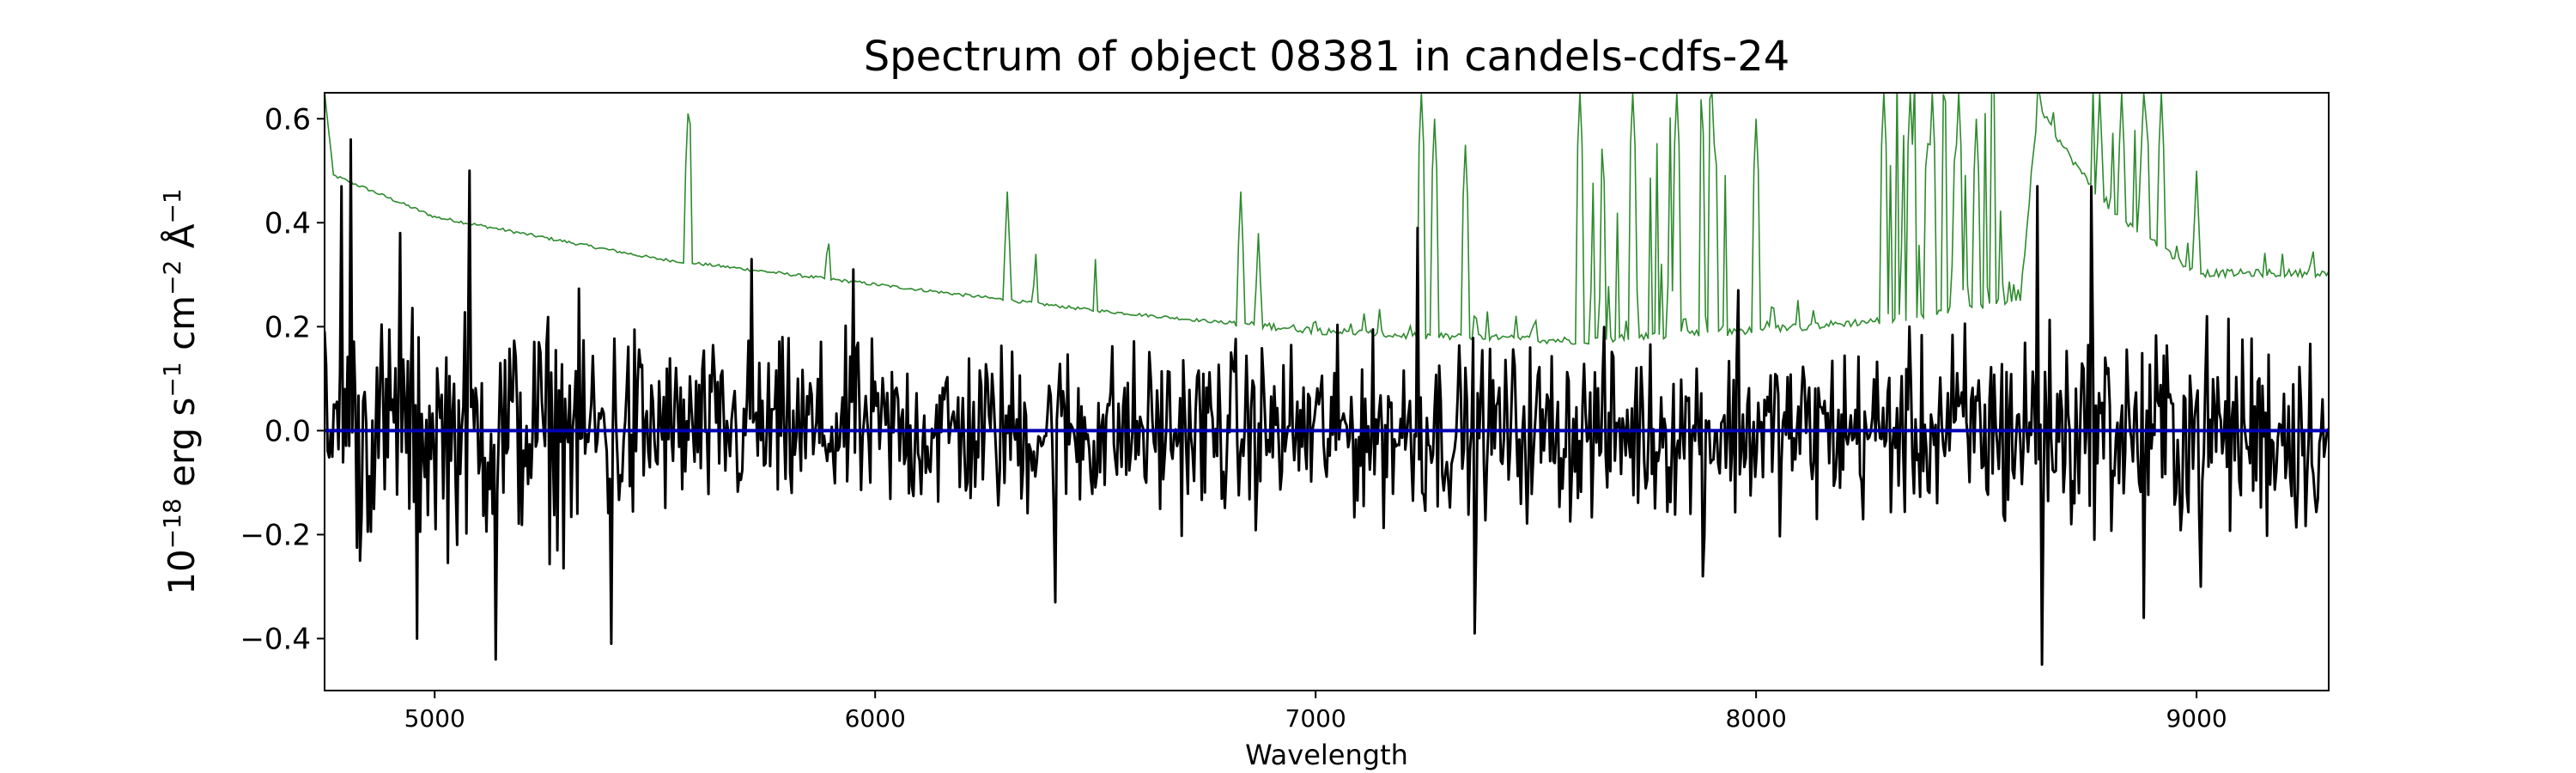 This screenshot has width=2576, height=773. What do you see at coordinates (1316, 718) in the screenshot?
I see `x-tick-label: 7000` at bounding box center [1316, 718].